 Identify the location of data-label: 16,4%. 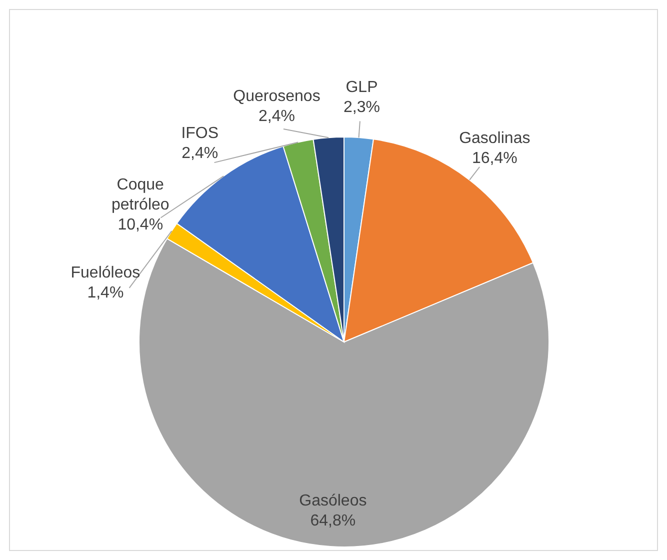
(495, 159).